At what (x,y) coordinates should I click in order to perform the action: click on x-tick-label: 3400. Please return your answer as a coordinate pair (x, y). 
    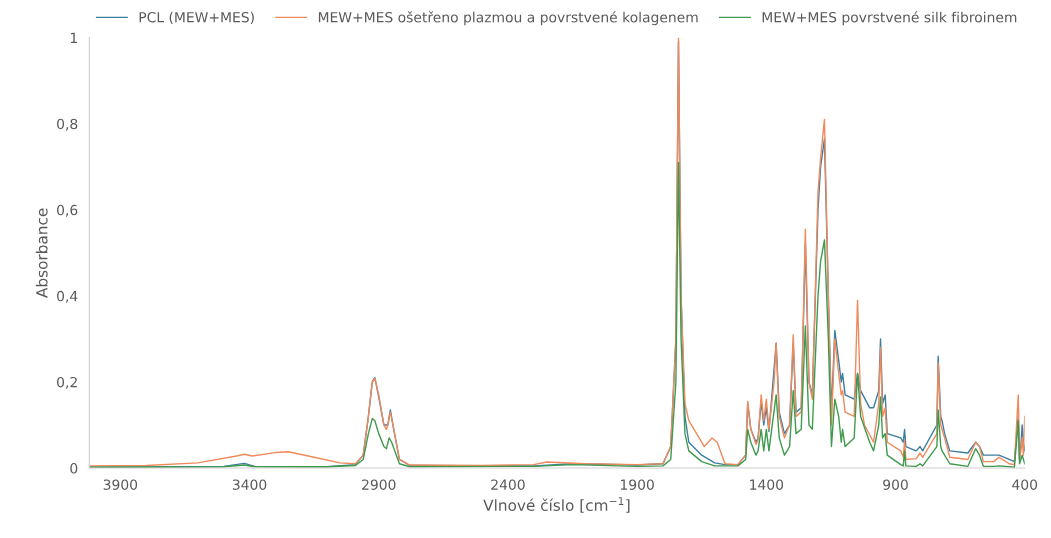
    Looking at the image, I should click on (249, 484).